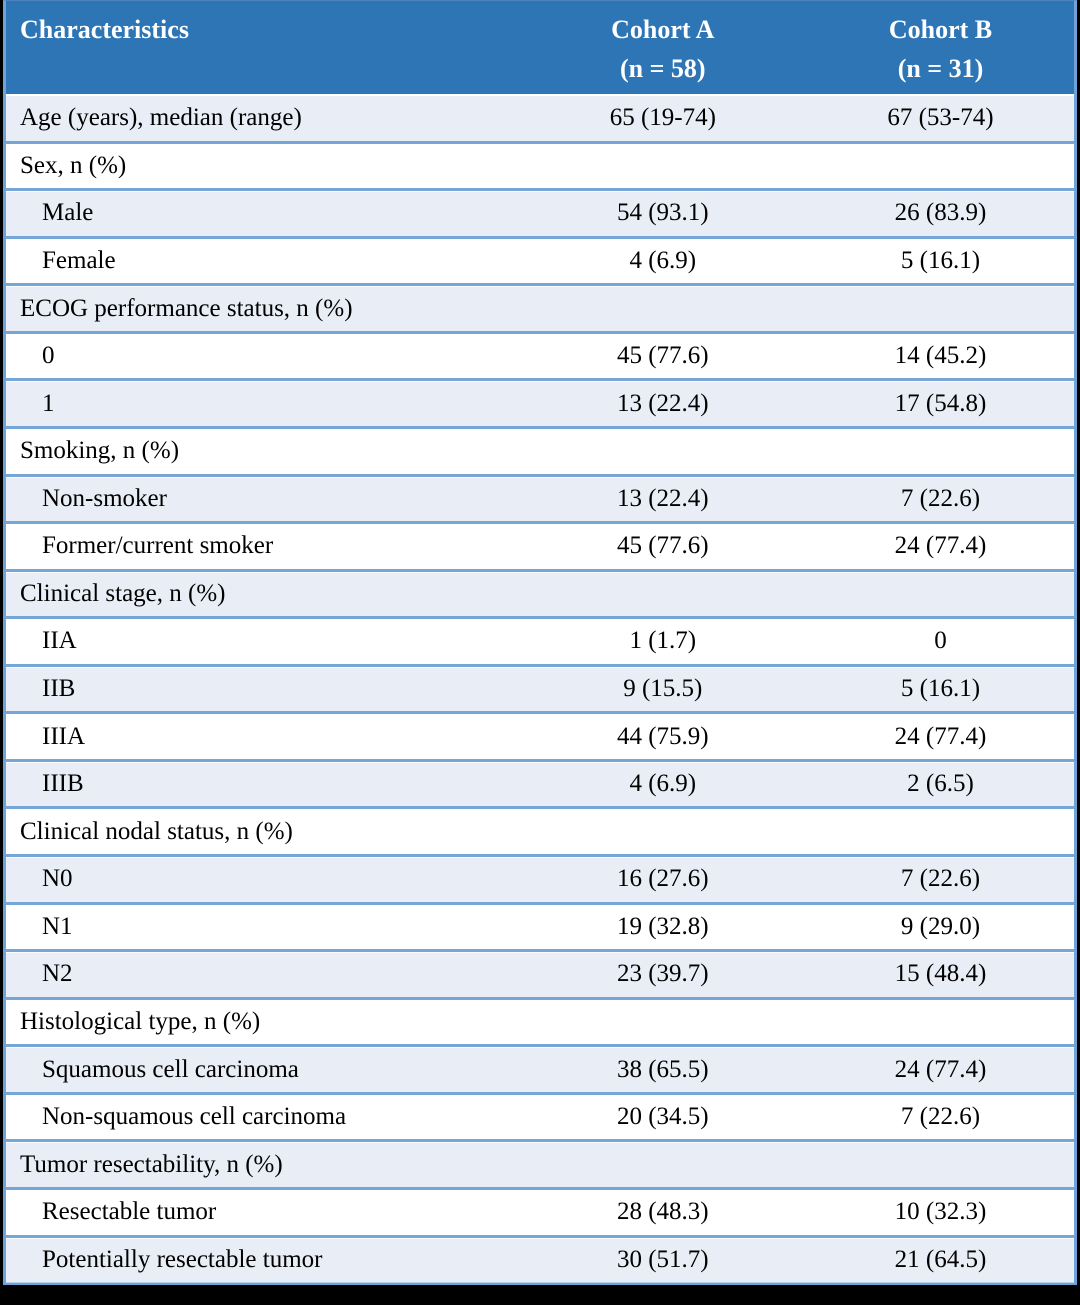 This screenshot has height=1305, width=1080. Describe the element at coordinates (540, 1163) in the screenshot. I see `table-row: Tumor resectability, n (%)` at that location.